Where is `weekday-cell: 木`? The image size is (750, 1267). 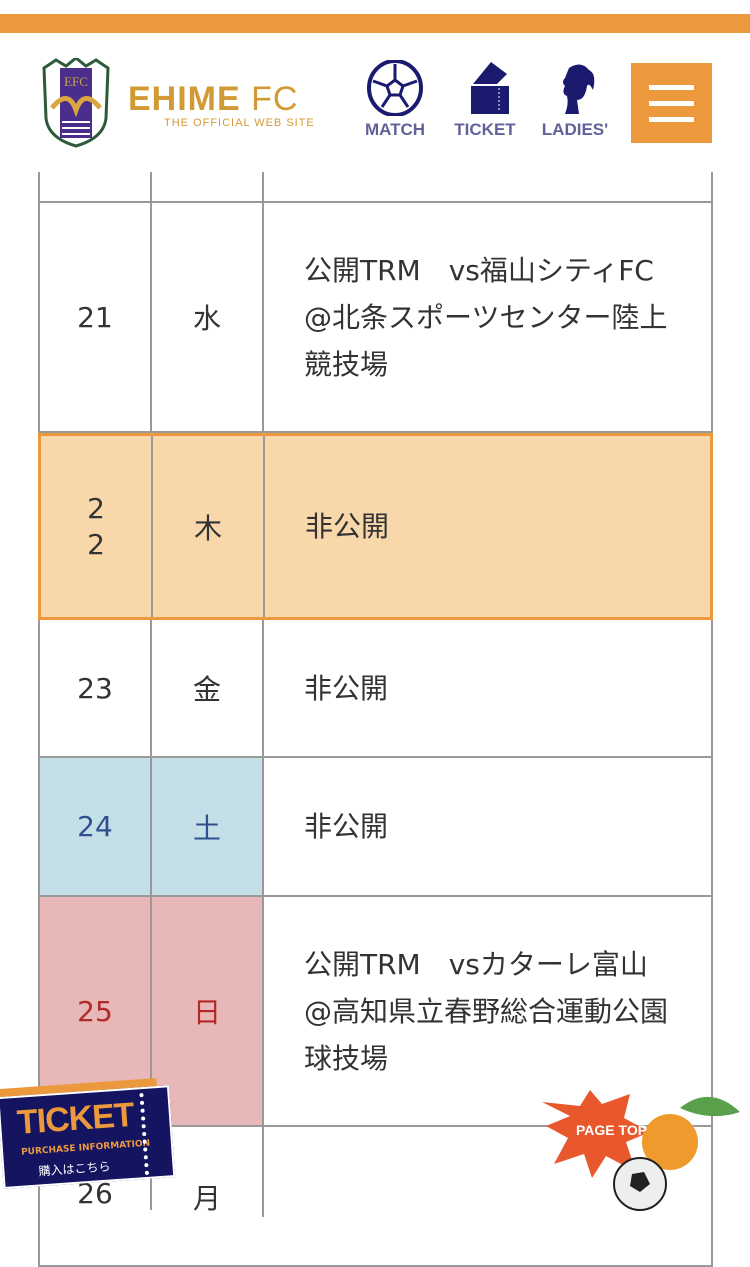 weekday-cell: 木 is located at coordinates (209, 526).